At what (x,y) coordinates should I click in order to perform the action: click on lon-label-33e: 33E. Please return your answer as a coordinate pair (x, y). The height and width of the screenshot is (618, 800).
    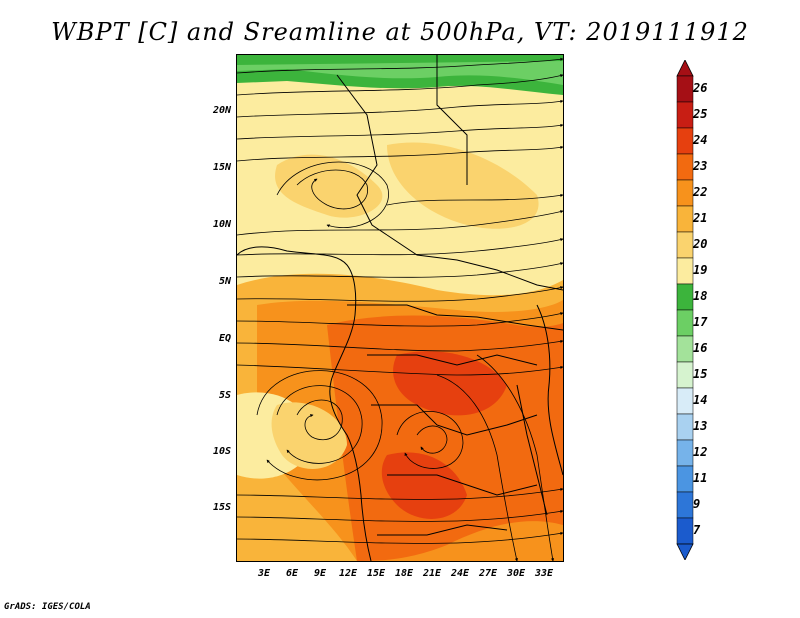
    Looking at the image, I should click on (544, 573).